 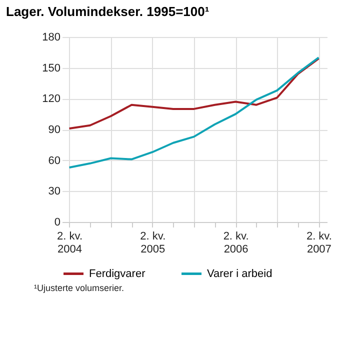 I want to click on x-tick-label: 2. kv. 2007, so click(x=319, y=243).